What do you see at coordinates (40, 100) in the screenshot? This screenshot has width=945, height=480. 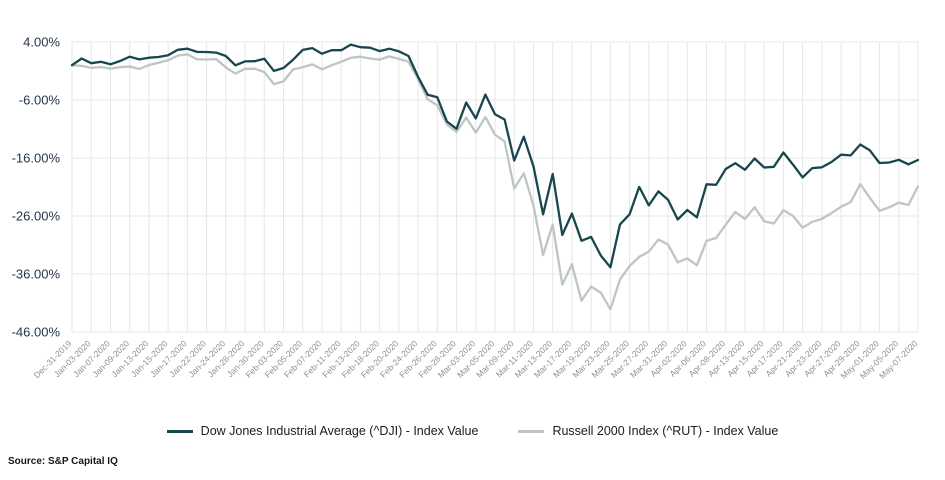 I see `svg-text: -6.00%` at bounding box center [40, 100].